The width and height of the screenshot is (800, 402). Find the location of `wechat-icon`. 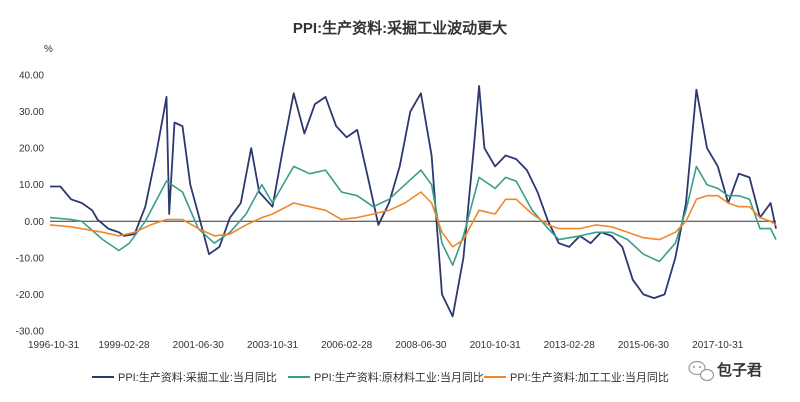

wechat-icon is located at coordinates (701, 371).